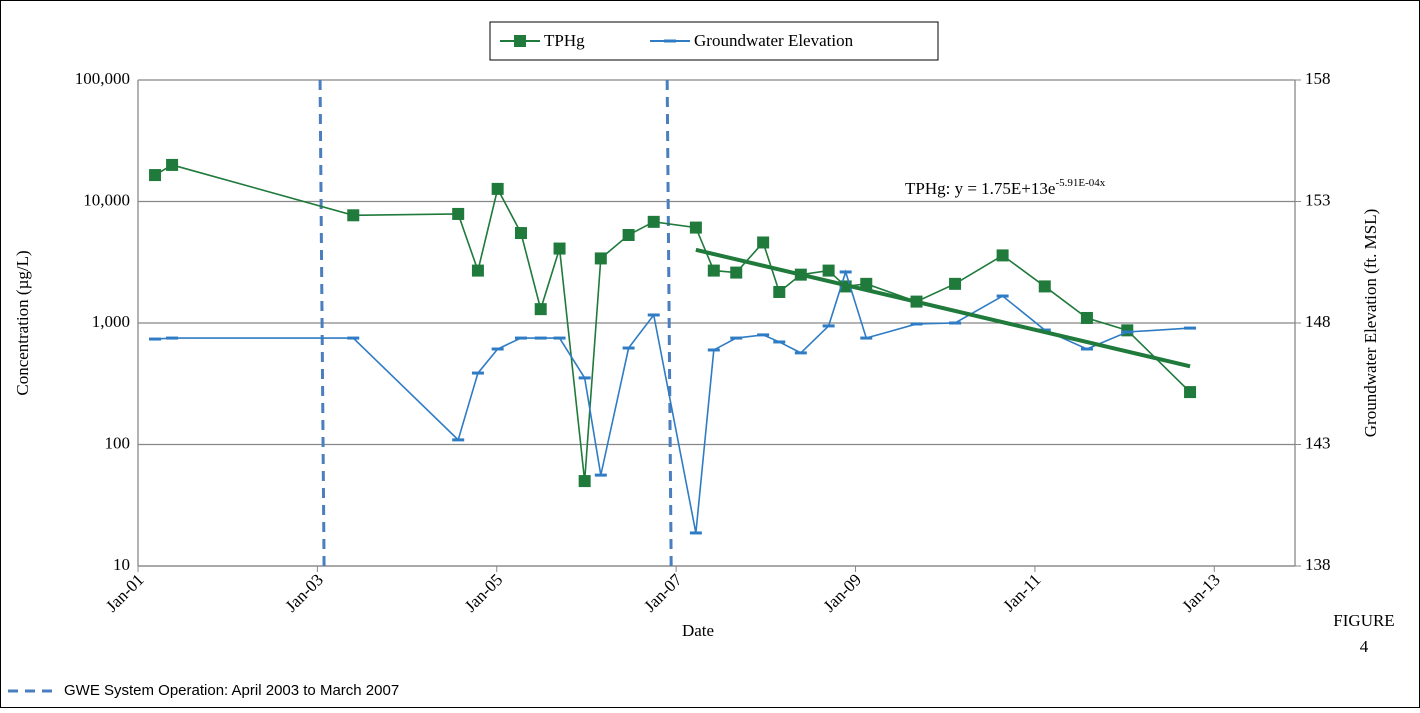 The height and width of the screenshot is (713, 1420). I want to click on legend, so click(714, 41).